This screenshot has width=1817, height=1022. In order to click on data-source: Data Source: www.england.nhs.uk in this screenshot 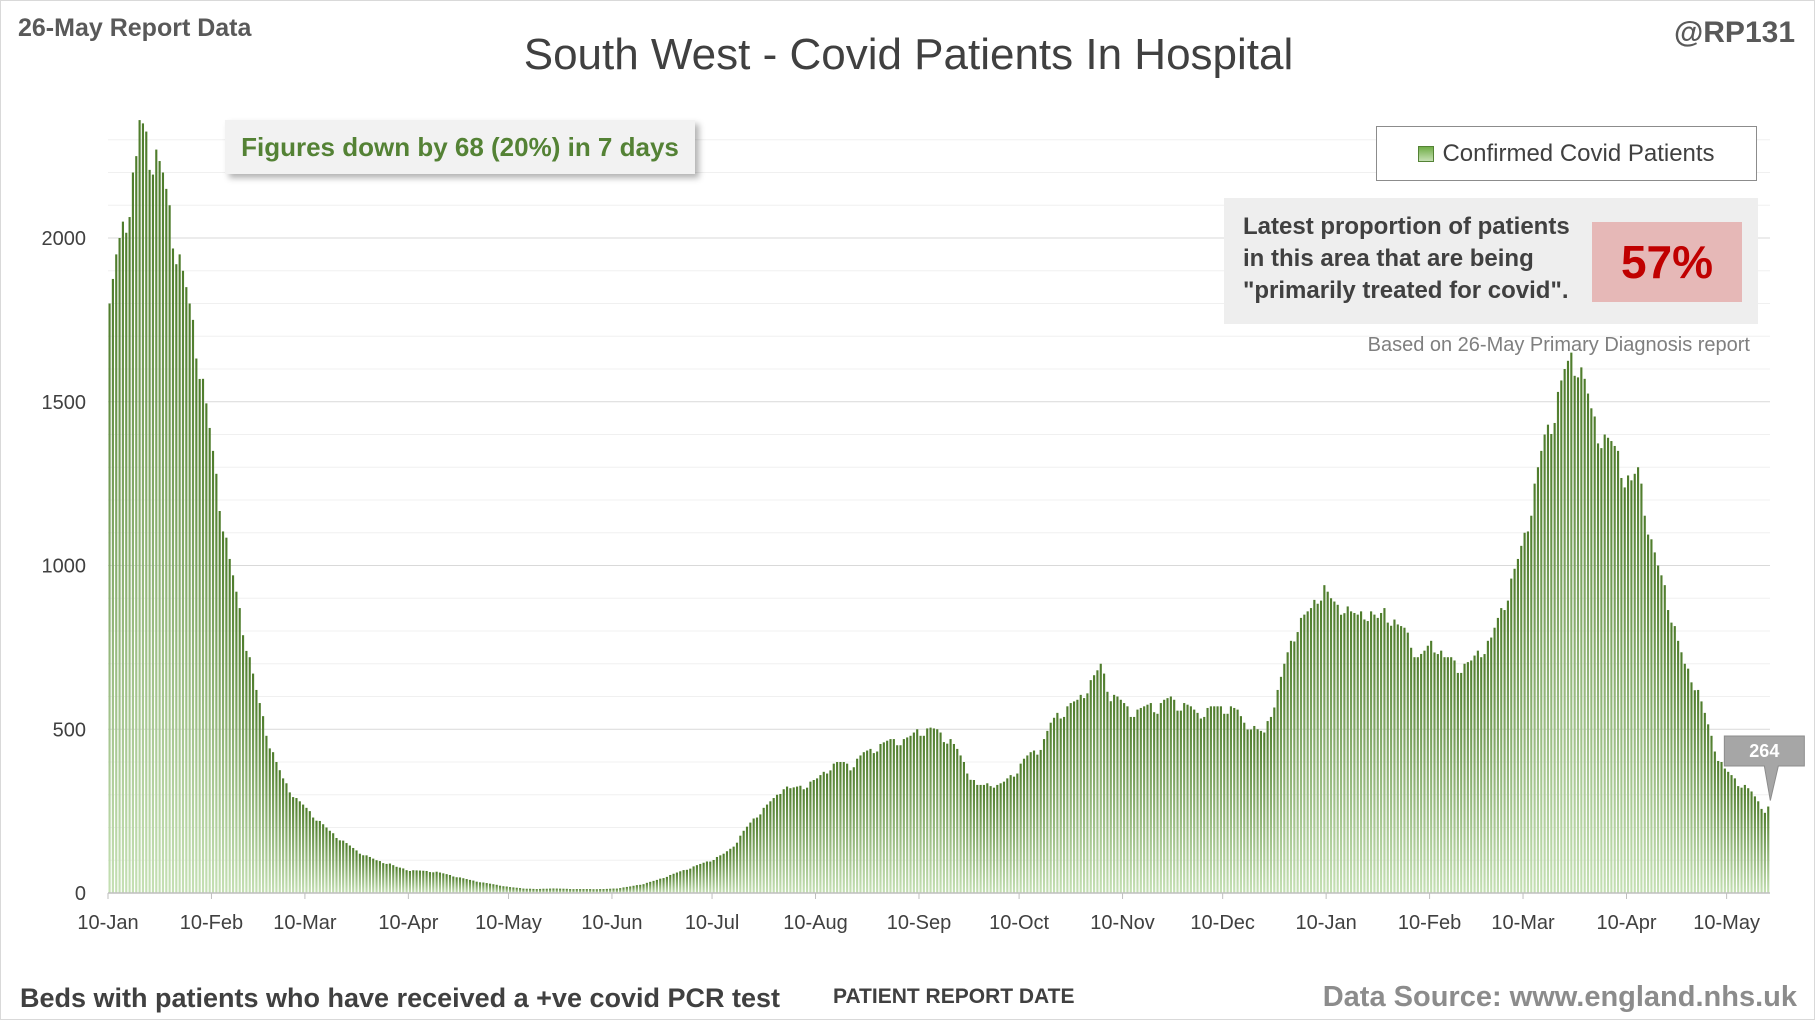, I will do `click(1559, 997)`.